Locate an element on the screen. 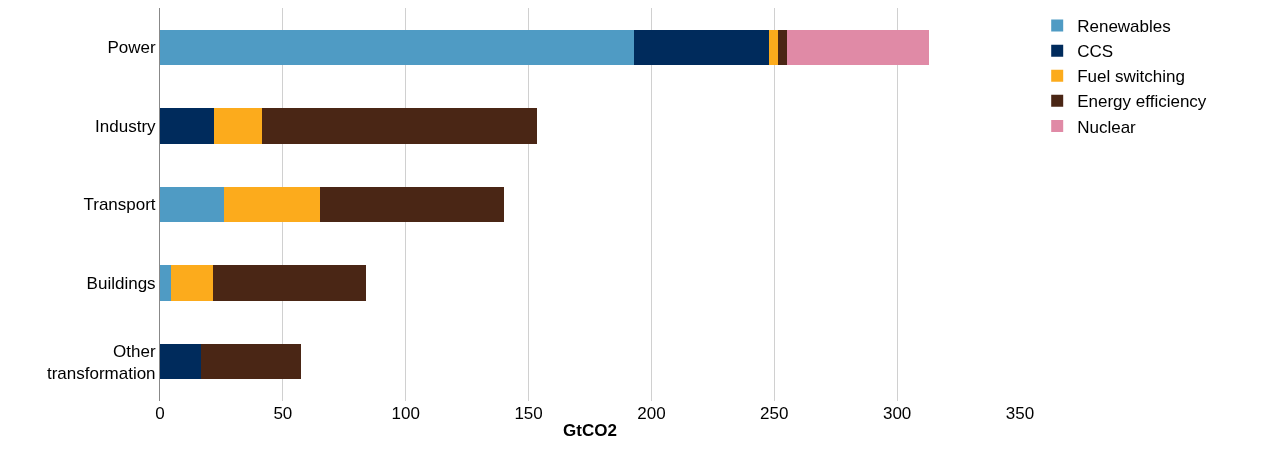 The width and height of the screenshot is (1266, 463). legend-label: Nuclear is located at coordinates (1107, 127).